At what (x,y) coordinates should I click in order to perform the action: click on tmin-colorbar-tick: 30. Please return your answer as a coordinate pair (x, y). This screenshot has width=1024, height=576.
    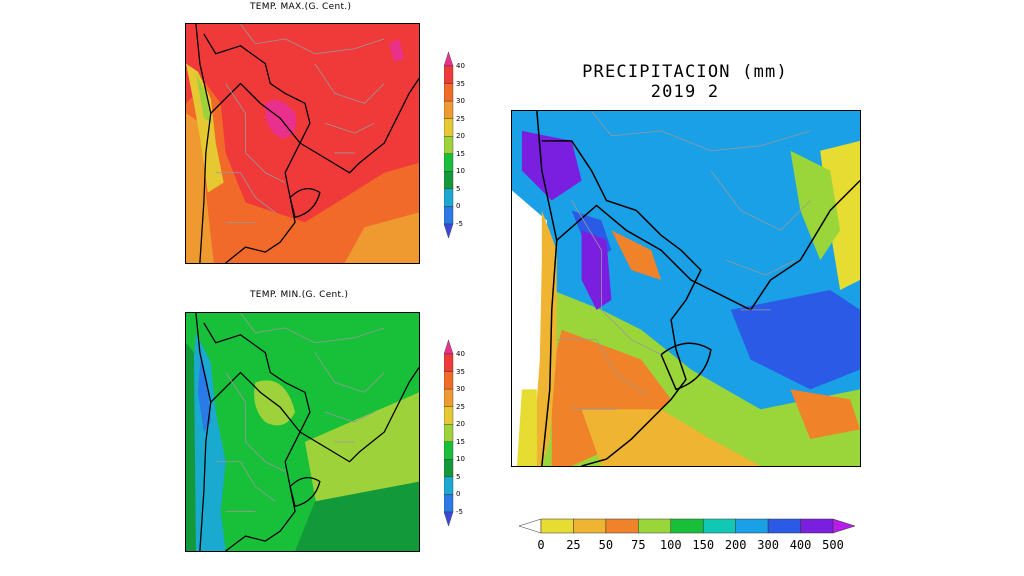
    Looking at the image, I should click on (460, 389).